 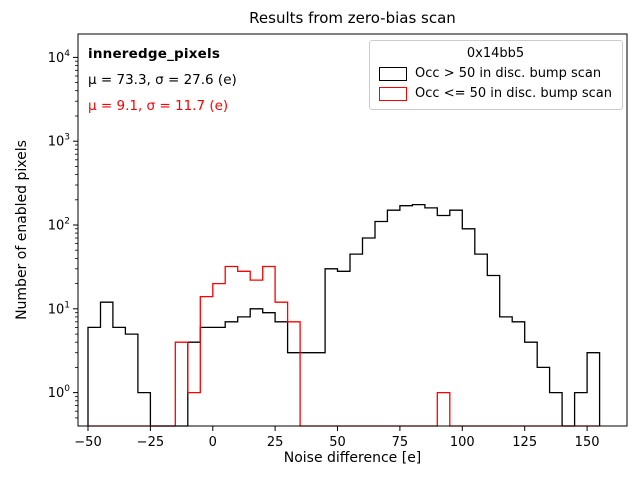 What do you see at coordinates (150, 442) in the screenshot?
I see `x-tick-label: −25` at bounding box center [150, 442].